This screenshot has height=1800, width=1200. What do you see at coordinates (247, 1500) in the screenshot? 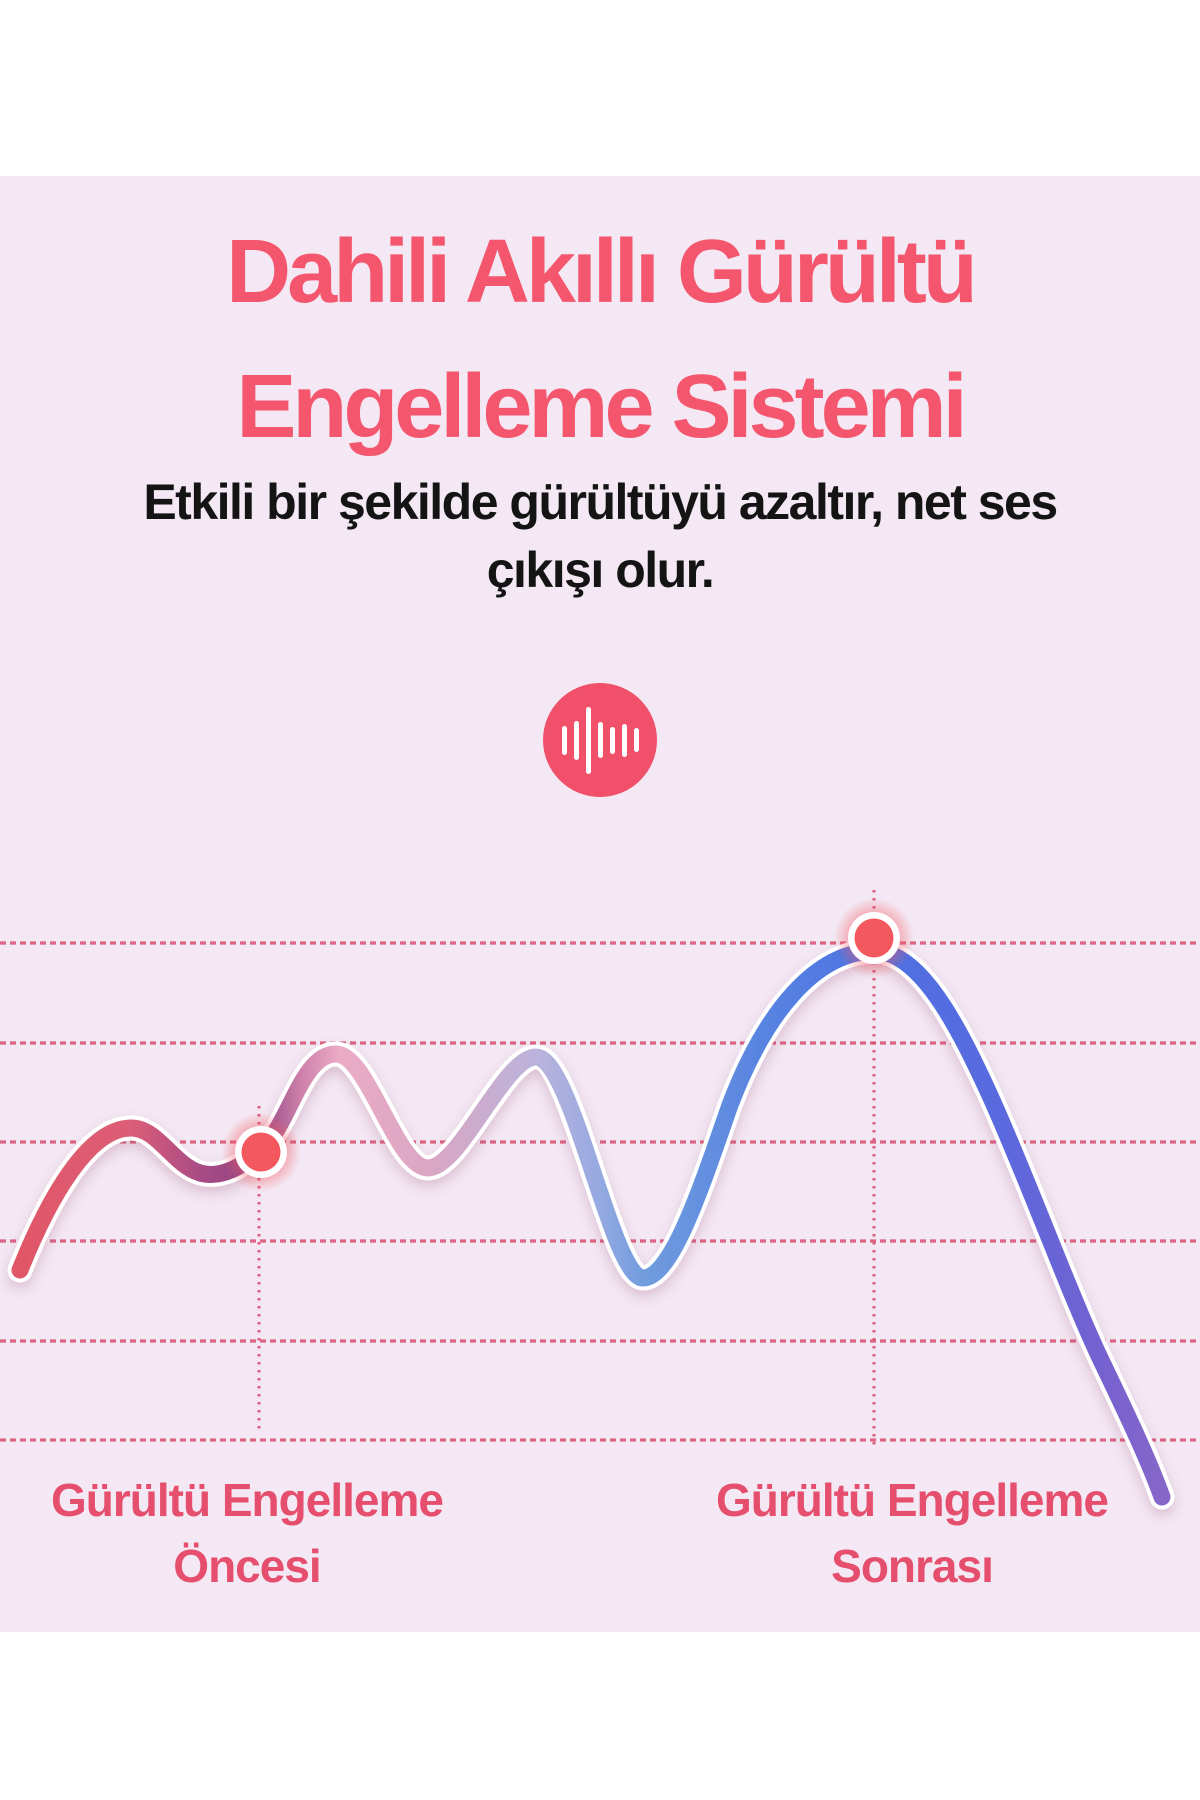
I see `label-before-line-1: Gürültü Engelleme` at bounding box center [247, 1500].